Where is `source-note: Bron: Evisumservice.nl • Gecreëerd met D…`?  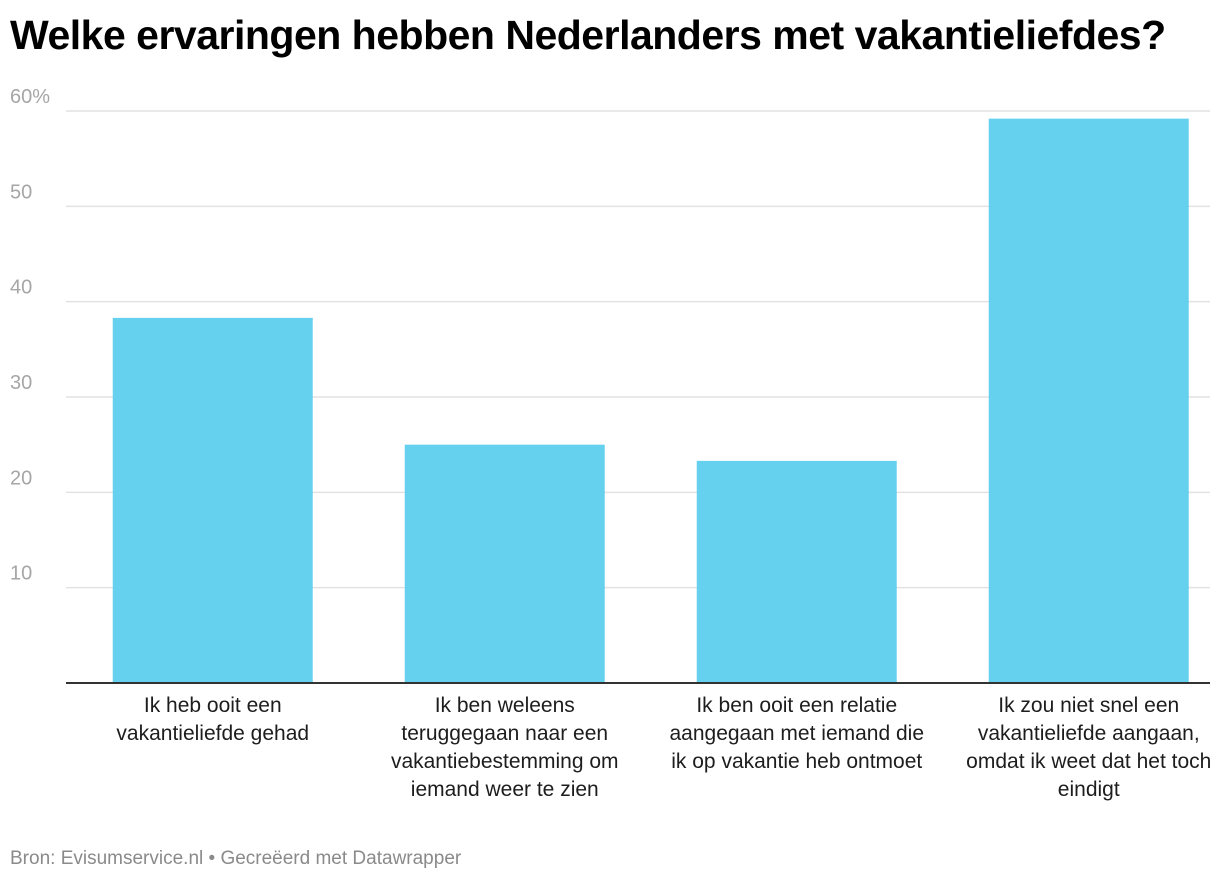
source-note: Bron: Evisumservice.nl • Gecreëerd met D… is located at coordinates (236, 858).